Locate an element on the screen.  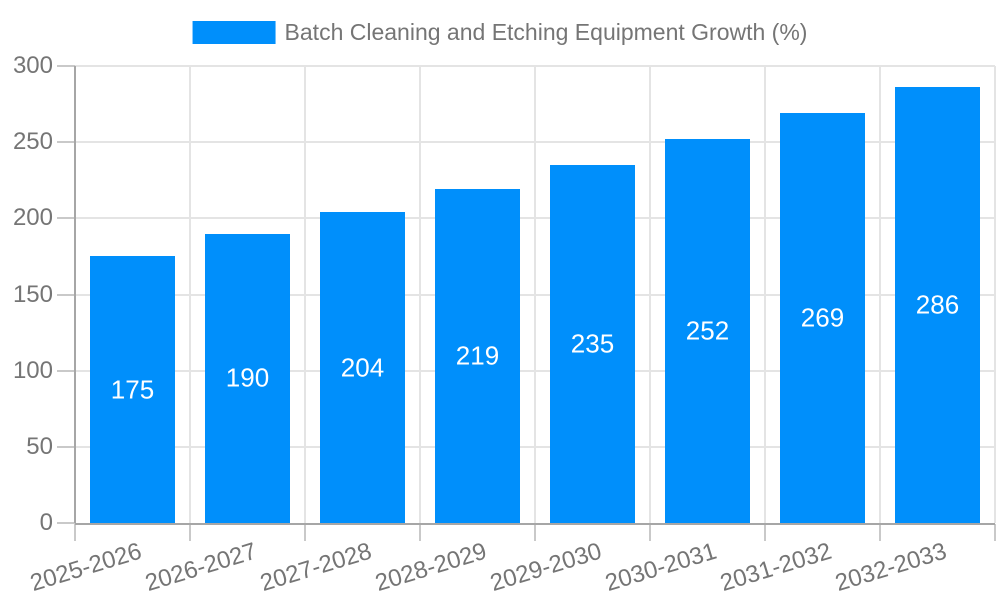
y-axis-label: 200 is located at coordinates (32, 218).